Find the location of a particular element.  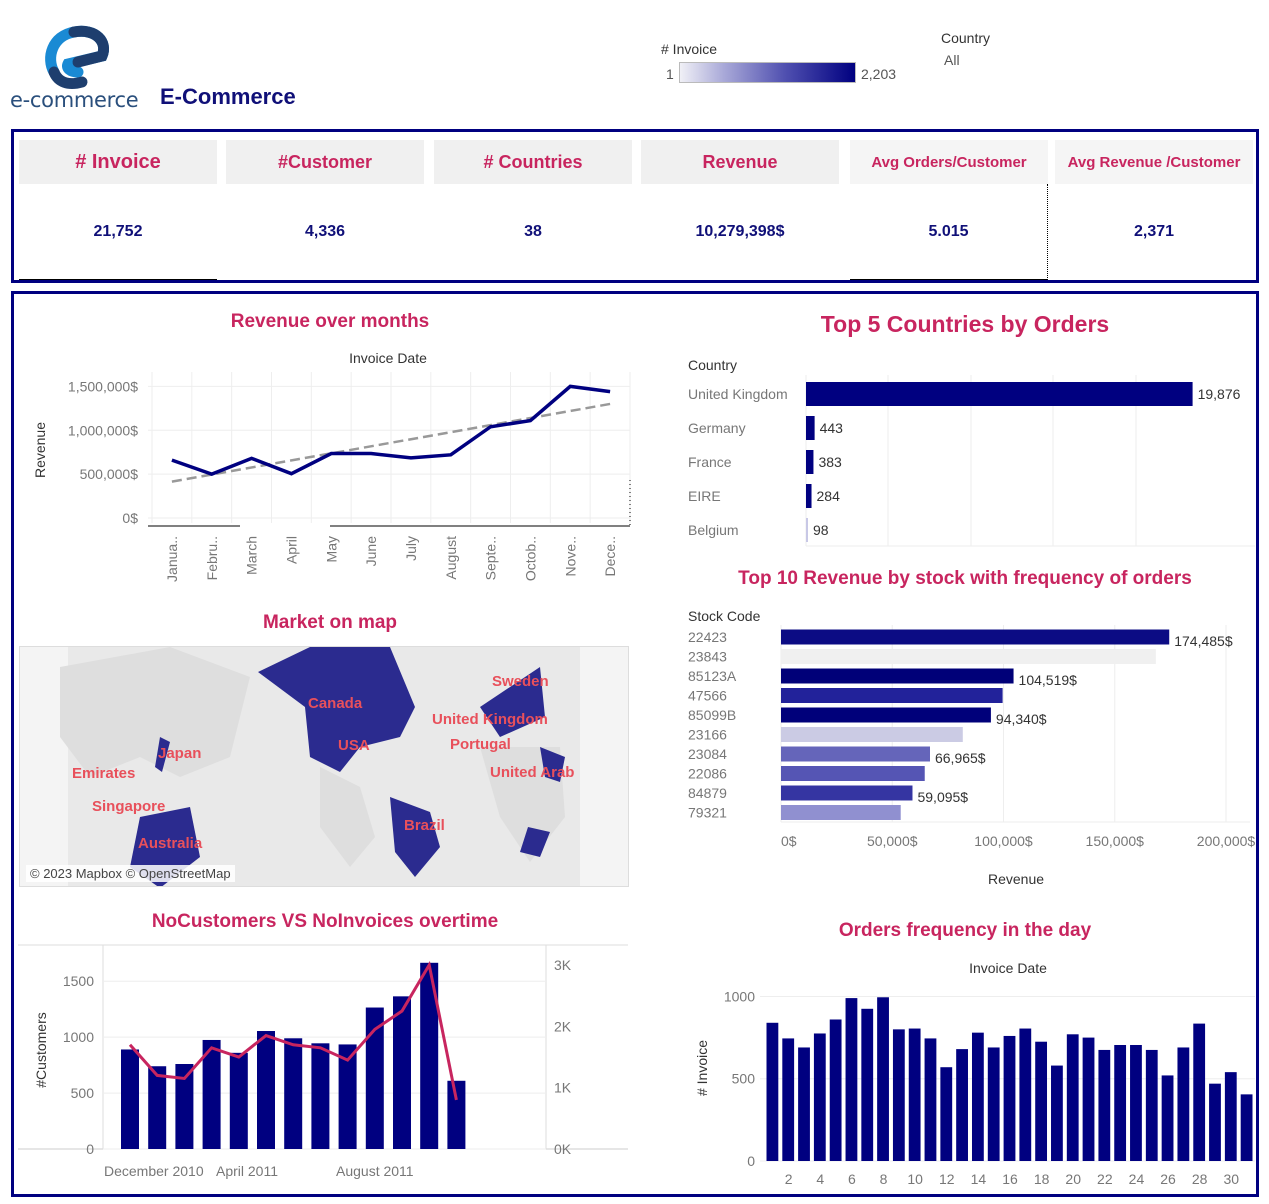

map-label-canada: Canada is located at coordinates (335, 703).